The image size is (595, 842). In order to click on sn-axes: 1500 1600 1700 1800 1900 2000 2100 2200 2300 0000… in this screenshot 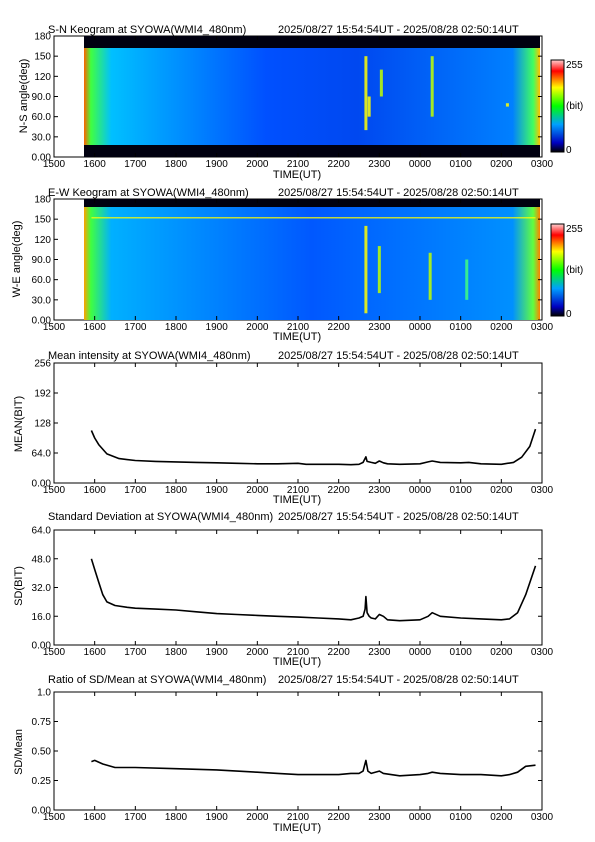, I will do `click(293, 101)`.